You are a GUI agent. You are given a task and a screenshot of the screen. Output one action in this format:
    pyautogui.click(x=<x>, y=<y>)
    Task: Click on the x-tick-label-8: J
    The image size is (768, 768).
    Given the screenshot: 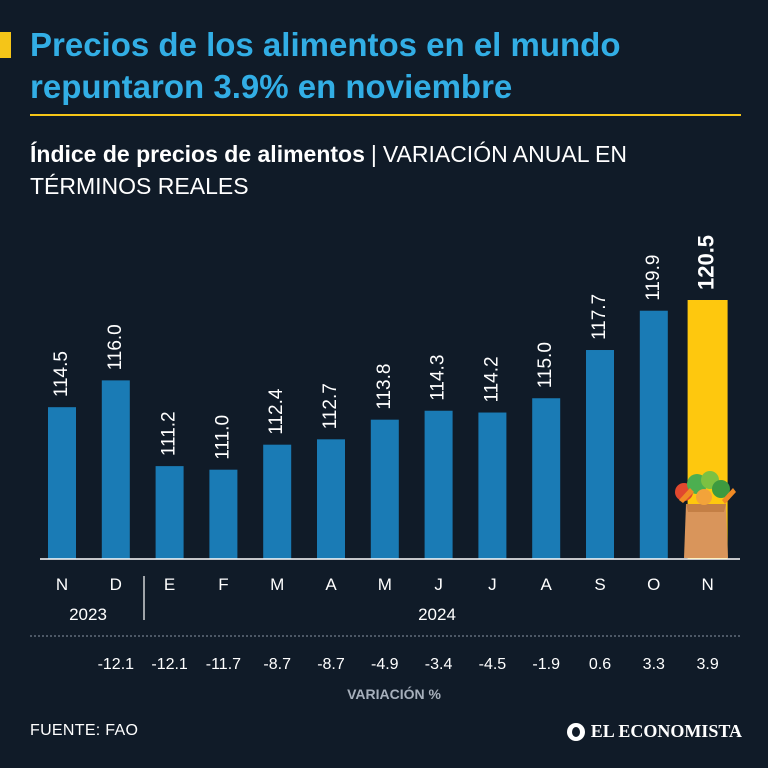 What is the action you would take?
    pyautogui.click(x=492, y=584)
    